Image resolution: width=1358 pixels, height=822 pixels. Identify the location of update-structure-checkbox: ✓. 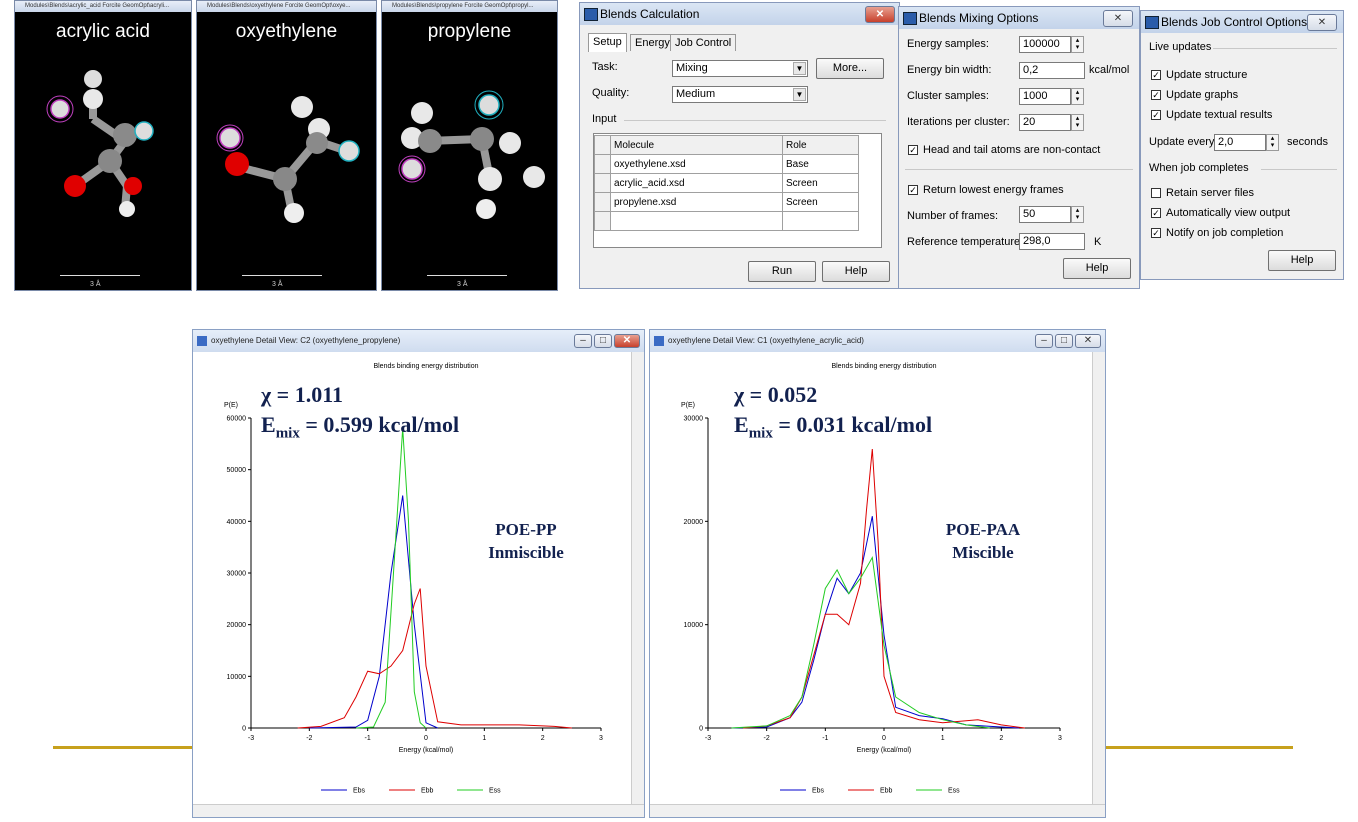
(1156, 75).